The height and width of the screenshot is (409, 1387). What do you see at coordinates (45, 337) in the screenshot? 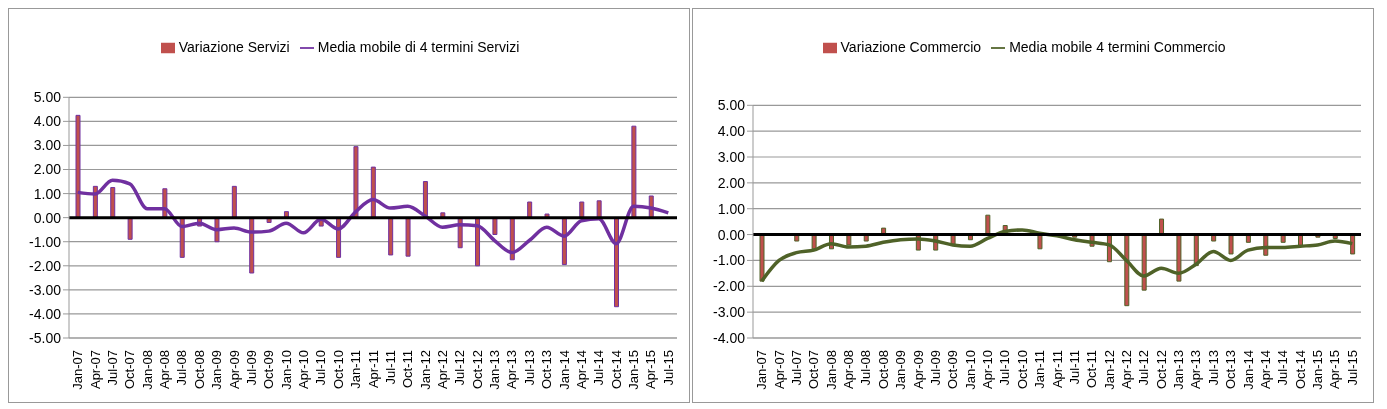
I see `y-tick-label: -5.00` at bounding box center [45, 337].